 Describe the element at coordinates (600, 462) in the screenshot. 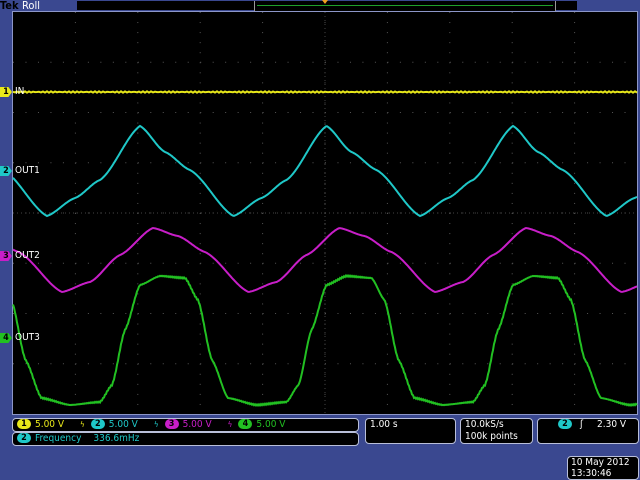

I see `date: 10 May 2012` at that location.